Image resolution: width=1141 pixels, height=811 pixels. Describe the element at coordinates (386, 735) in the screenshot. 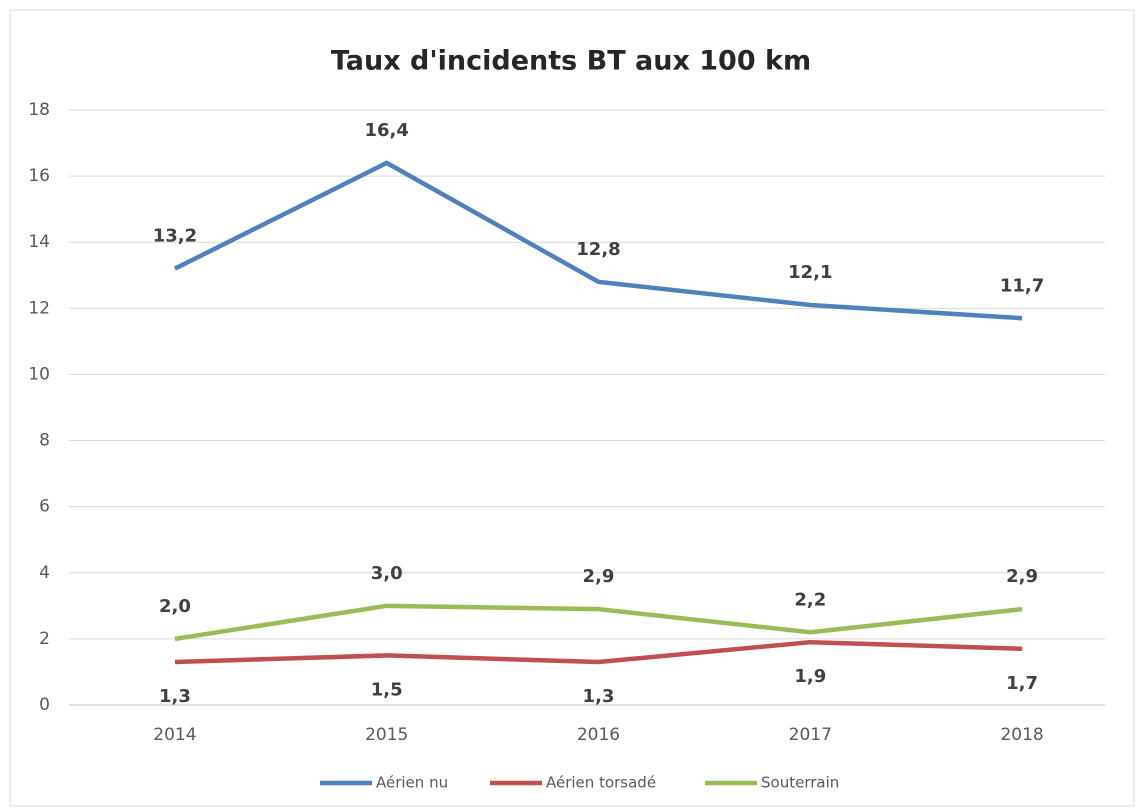

I see `x-tick-label: 2015` at that location.